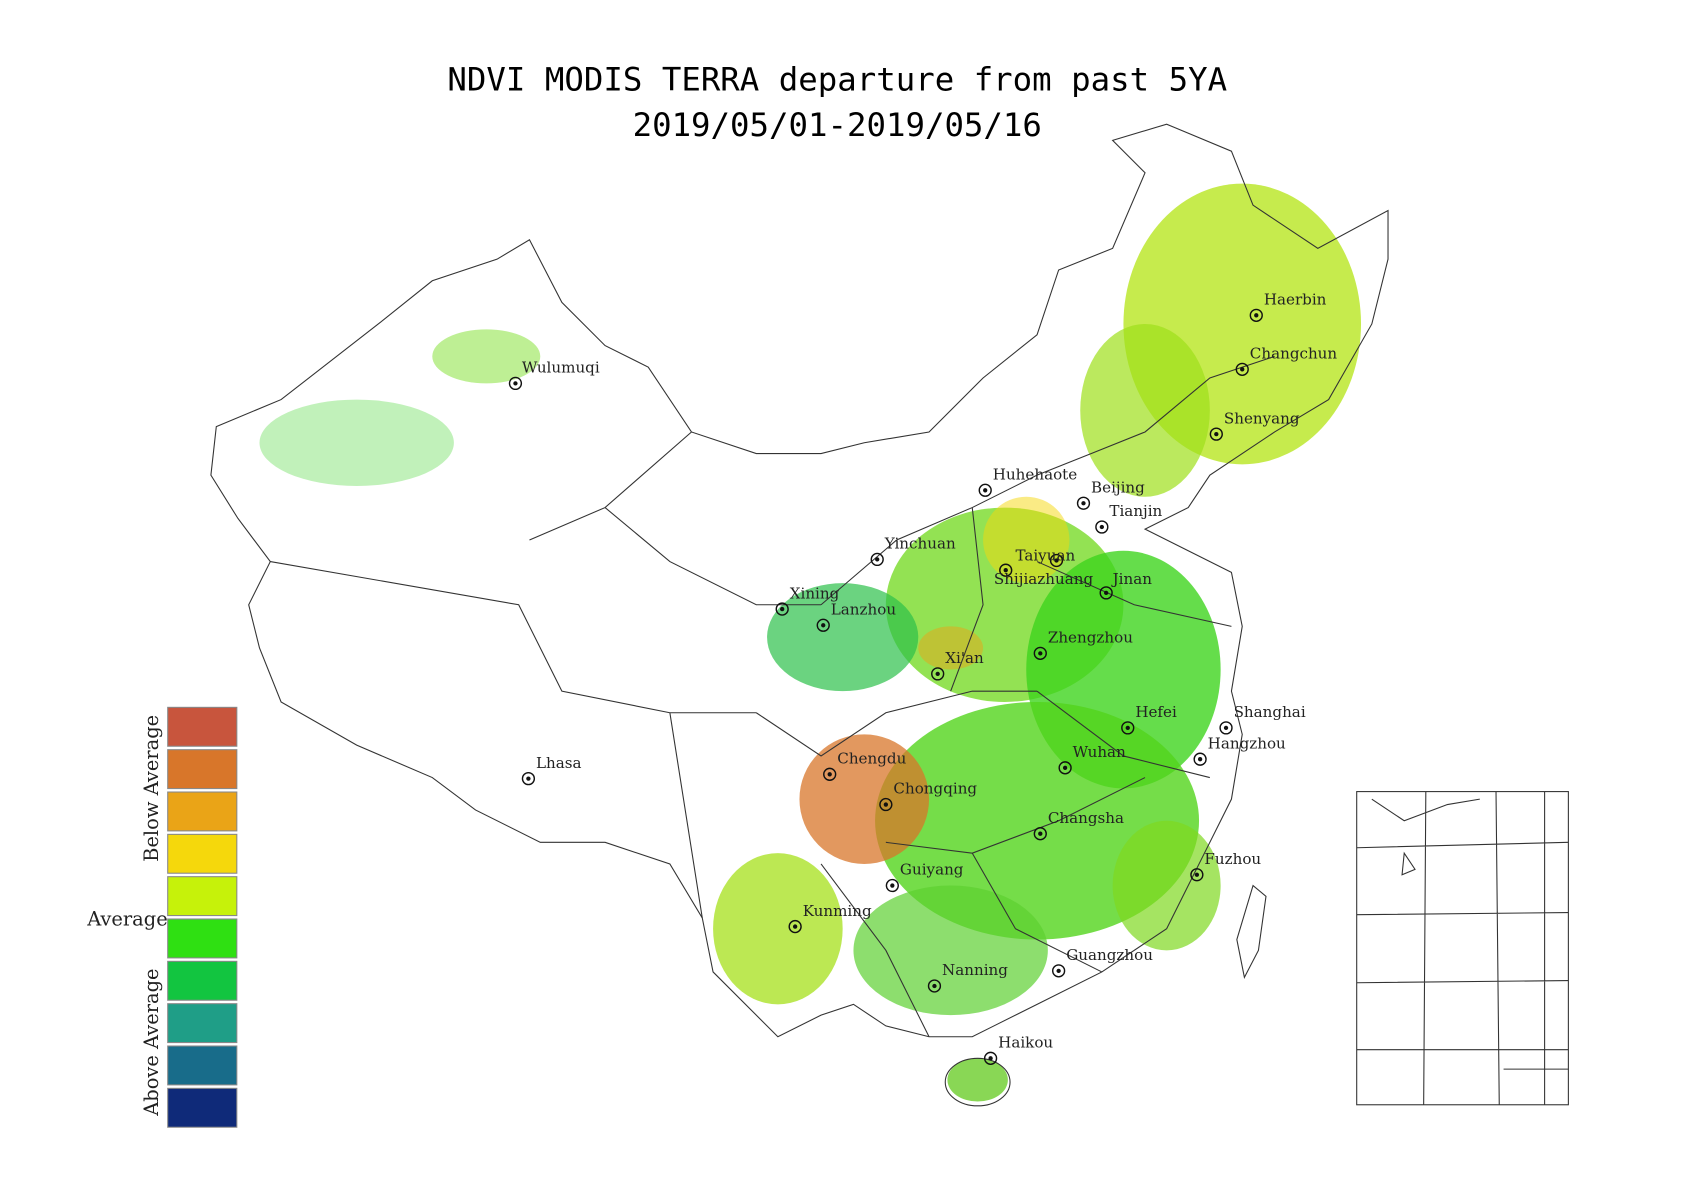  I want to click on city-label: Nanning, so click(975, 970).